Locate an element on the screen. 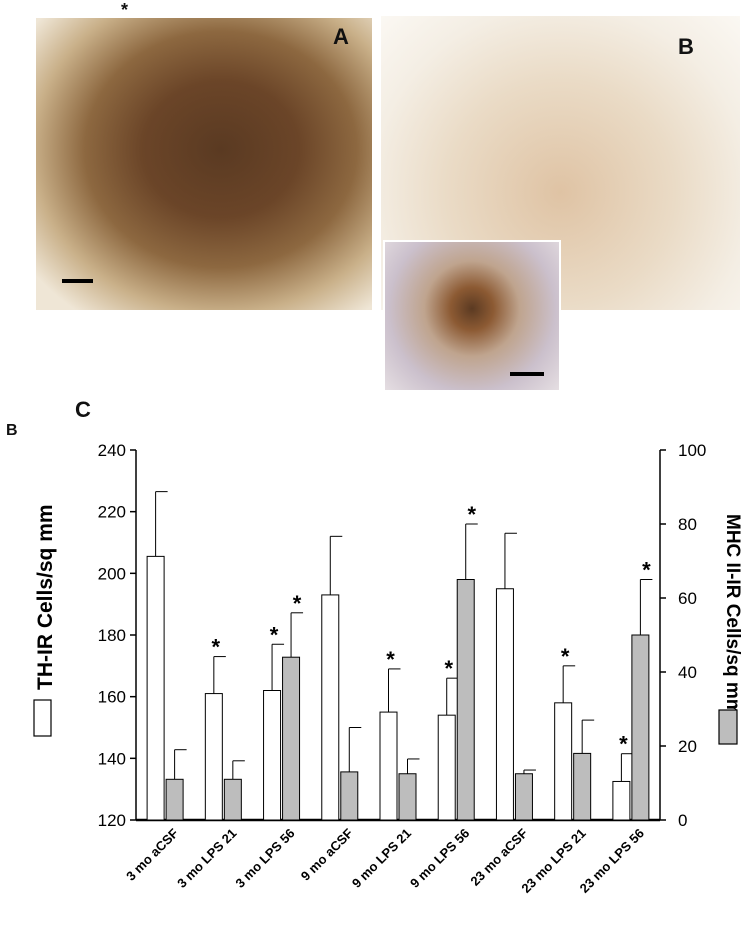 Image resolution: width=751 pixels, height=925 pixels. panel-a-star: * is located at coordinates (125, 10).